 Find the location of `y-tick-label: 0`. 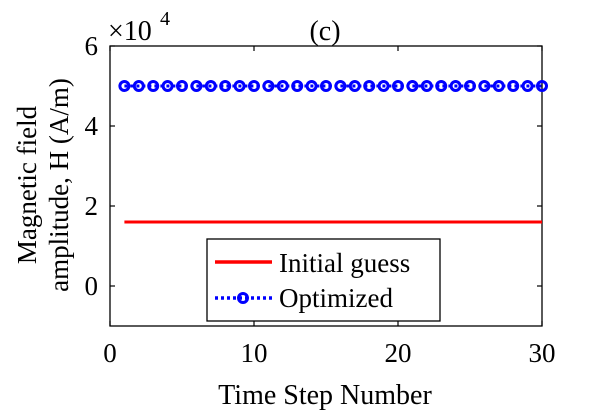

y-tick-label: 0 is located at coordinates (92, 286).